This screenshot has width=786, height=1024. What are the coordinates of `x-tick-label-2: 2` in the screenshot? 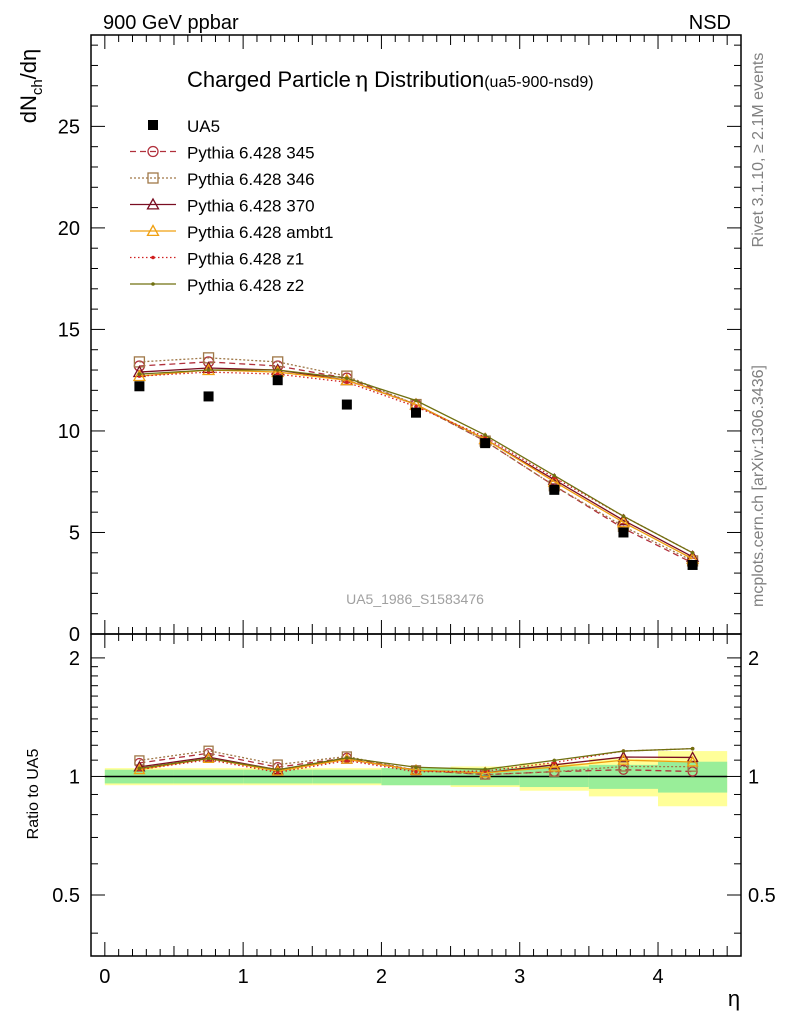 It's located at (381, 977).